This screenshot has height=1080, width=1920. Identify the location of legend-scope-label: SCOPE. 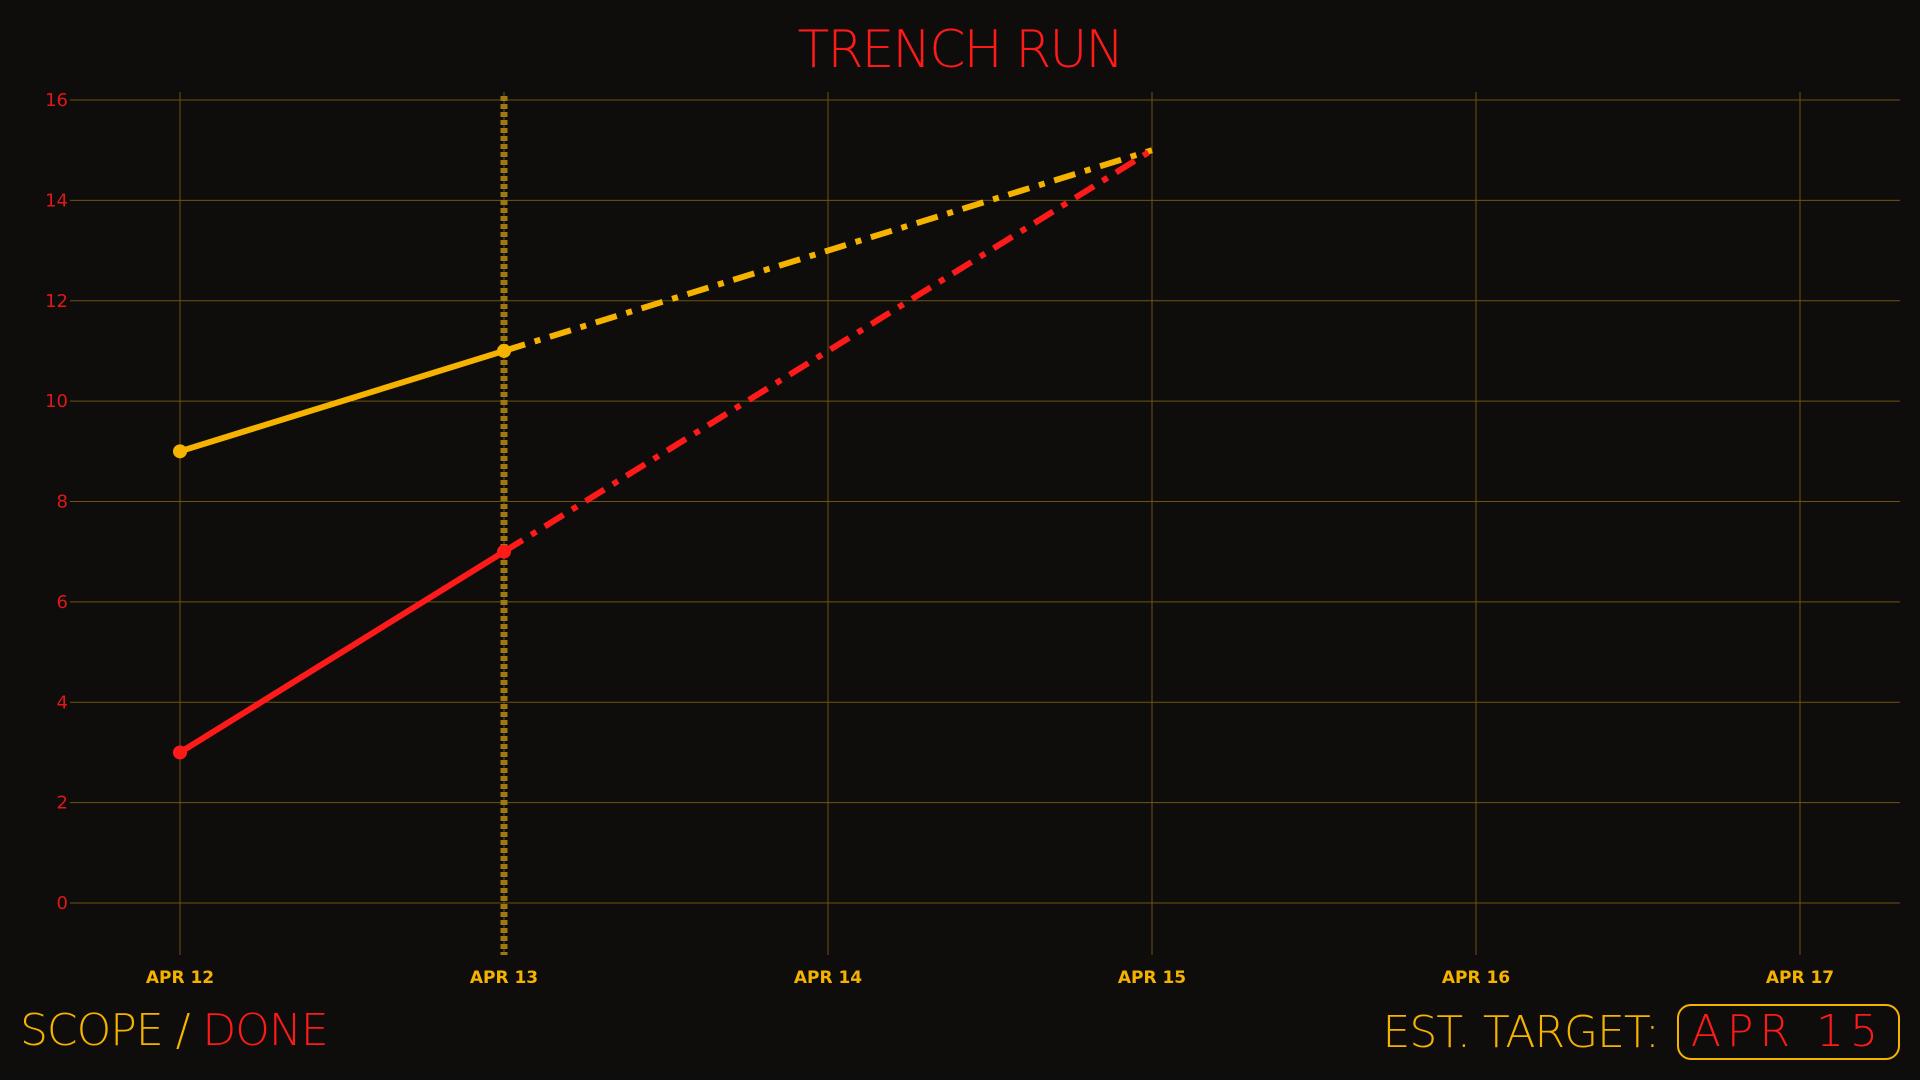
(92, 1030).